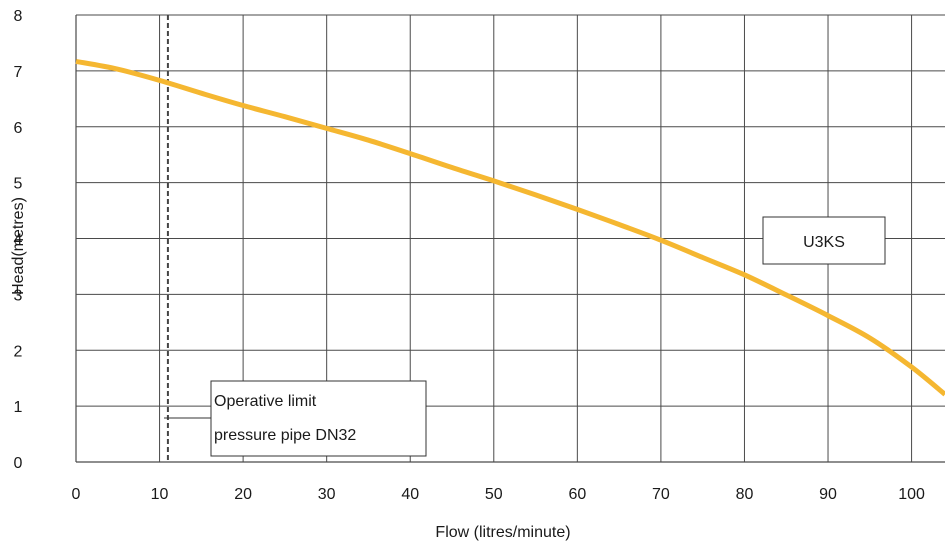 The height and width of the screenshot is (544, 945). I want to click on y-axis-label: Head(metres), so click(18, 246).